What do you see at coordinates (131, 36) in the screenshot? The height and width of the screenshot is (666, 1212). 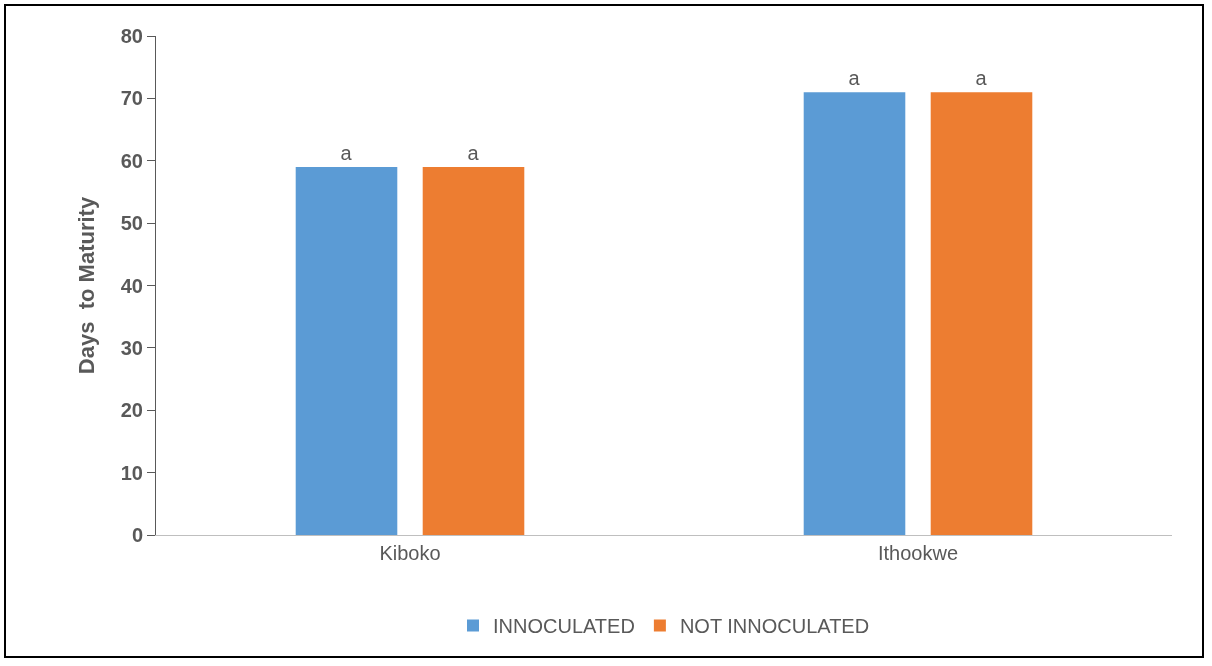 I see `y-tick-label: 80` at bounding box center [131, 36].